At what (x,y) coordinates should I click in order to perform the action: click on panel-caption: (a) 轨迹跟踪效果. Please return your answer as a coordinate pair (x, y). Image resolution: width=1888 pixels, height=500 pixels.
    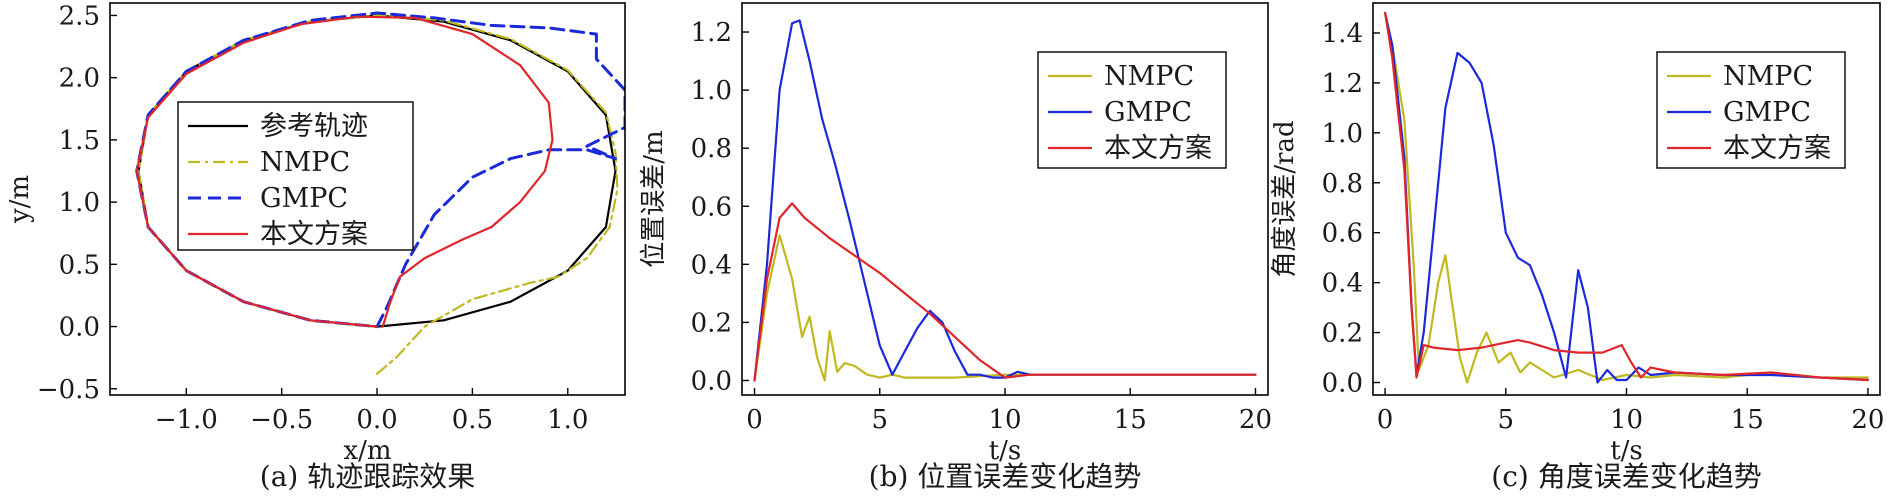
    Looking at the image, I should click on (367, 476).